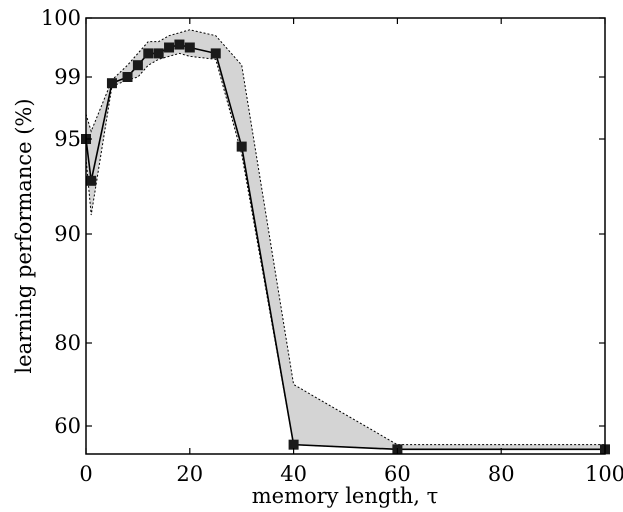 The width and height of the screenshot is (623, 512). Describe the element at coordinates (189, 474) in the screenshot. I see `x-tick-label: 20` at that location.